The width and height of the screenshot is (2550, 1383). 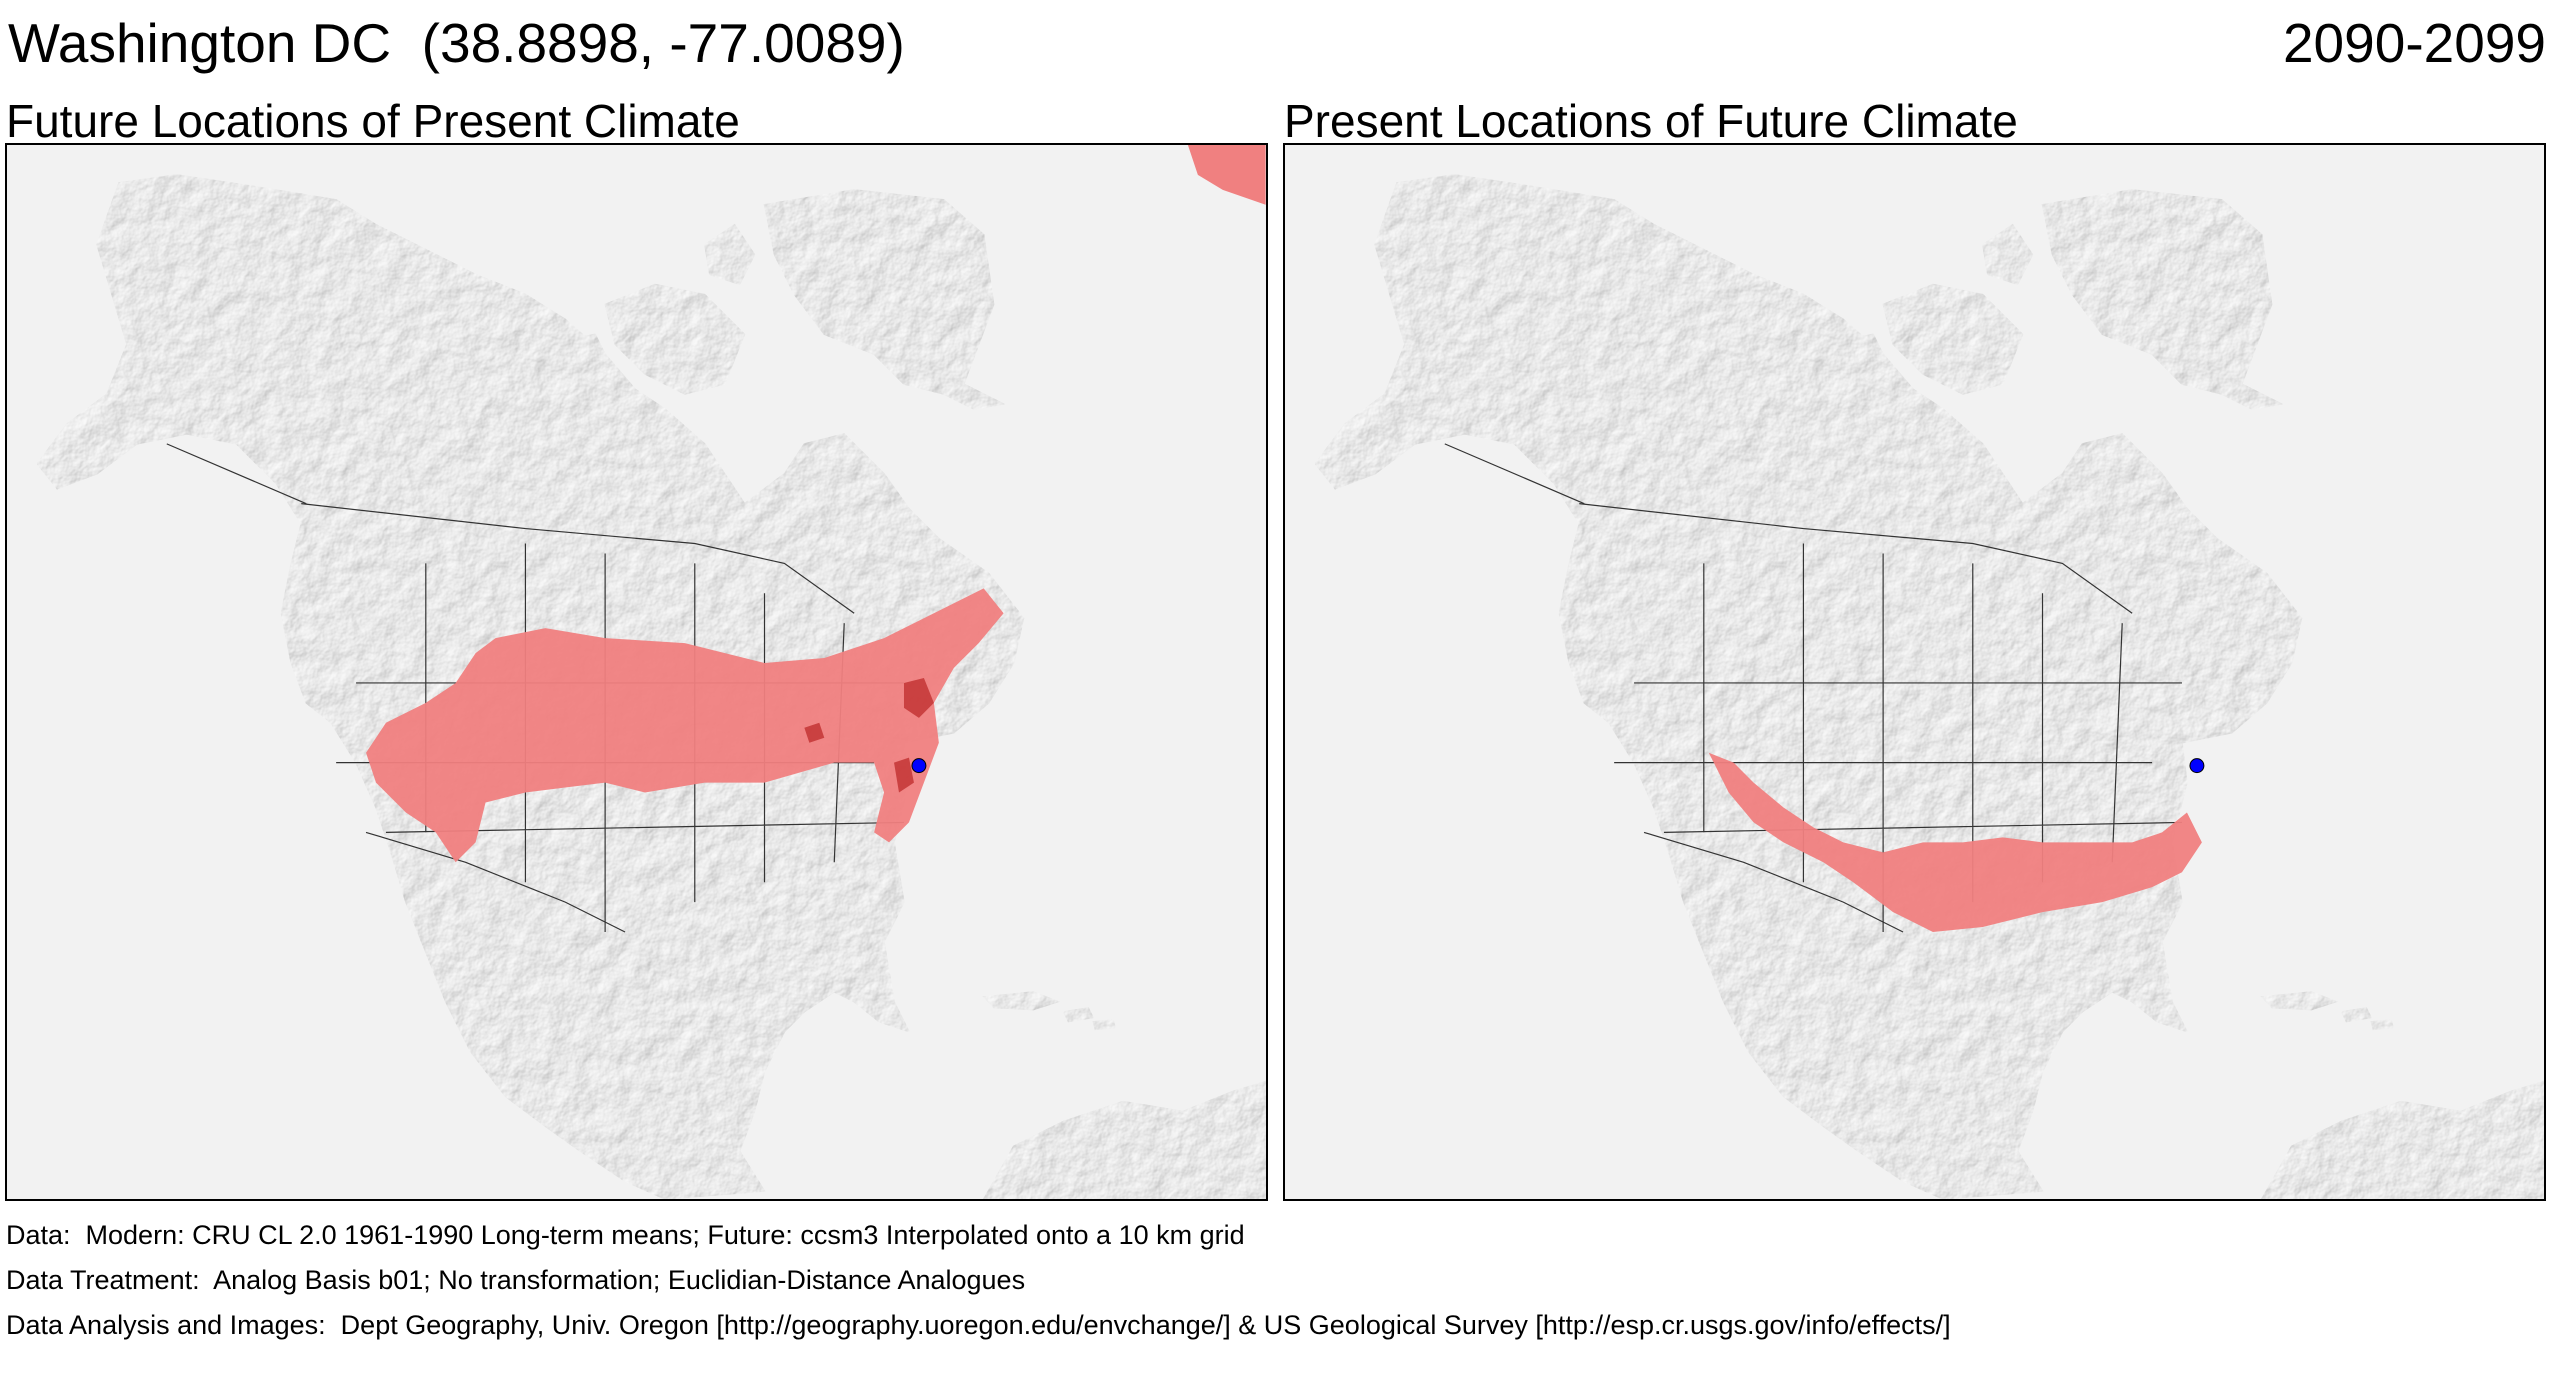 What do you see at coordinates (2197, 766) in the screenshot?
I see `right-location-marker` at bounding box center [2197, 766].